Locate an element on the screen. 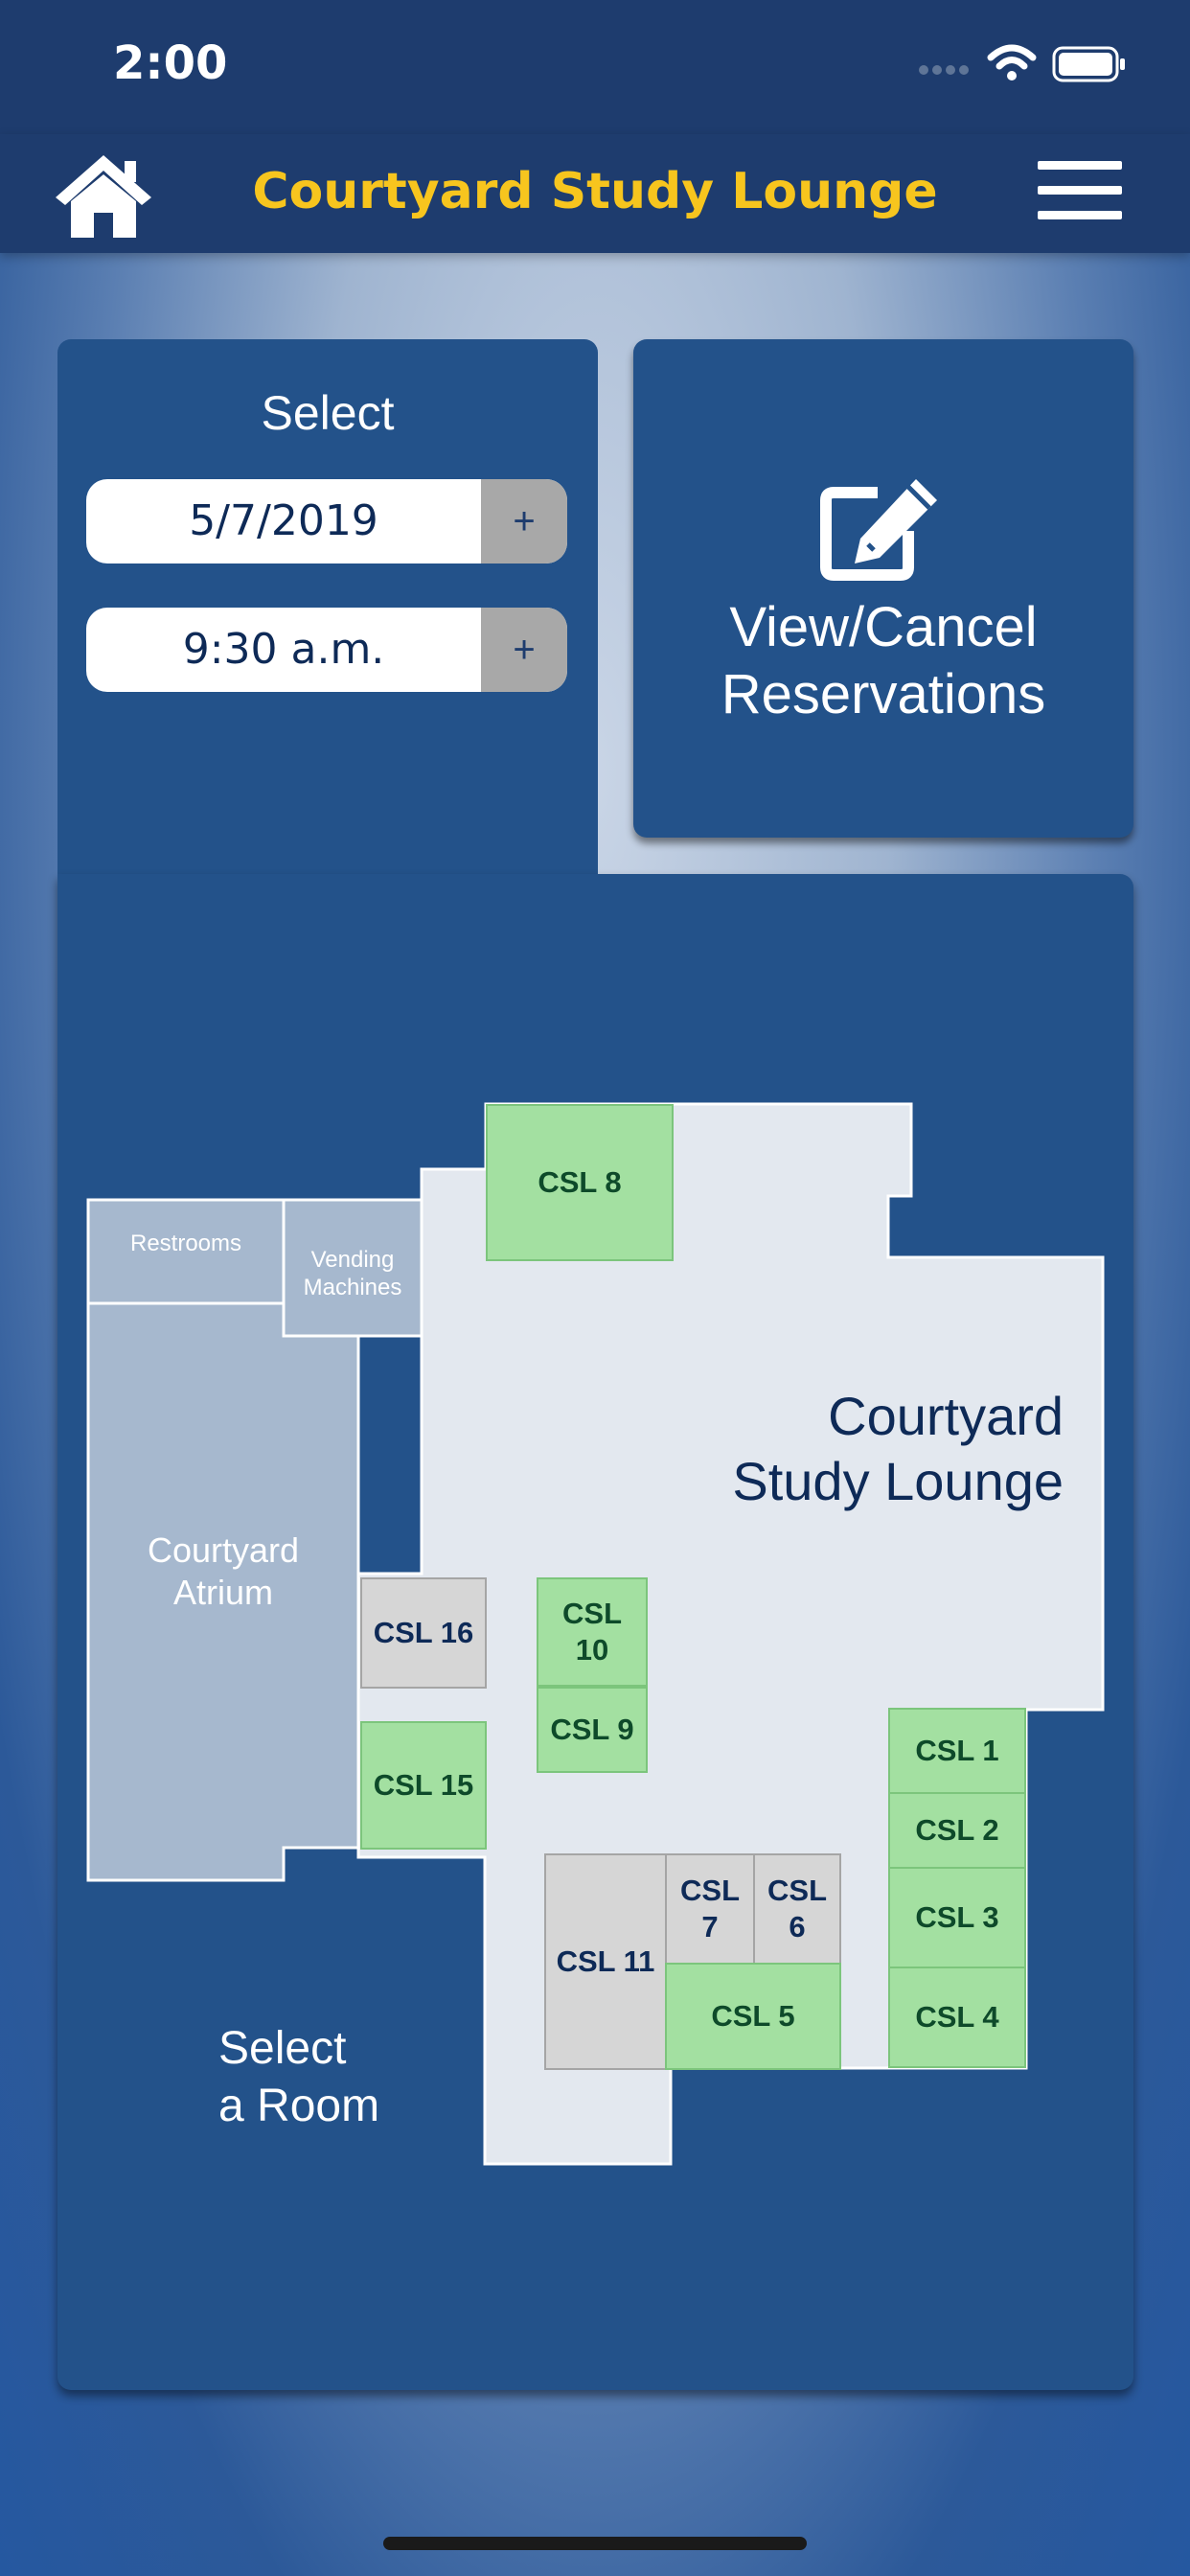 The image size is (1190, 2576). view-cancel-reservations-button: View/Cancel Reservations is located at coordinates (883, 588).